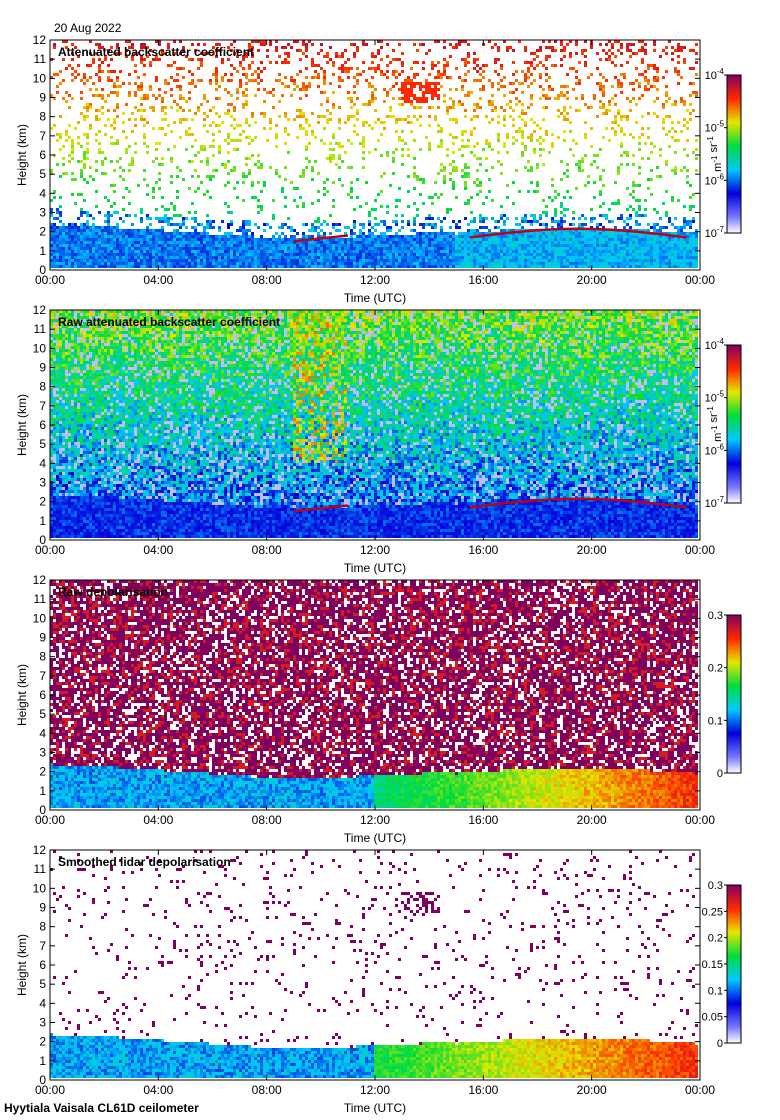 Image resolution: width=780 pixels, height=1120 pixels. I want to click on date-label: 20 Aug 2022, so click(87, 28).